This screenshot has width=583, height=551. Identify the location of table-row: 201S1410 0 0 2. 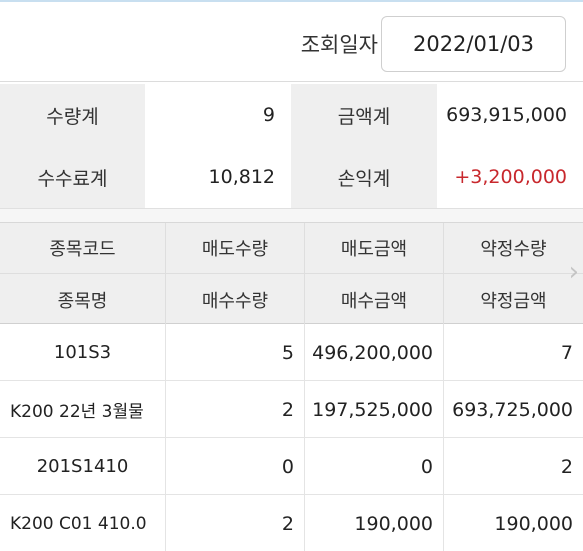
(291, 466).